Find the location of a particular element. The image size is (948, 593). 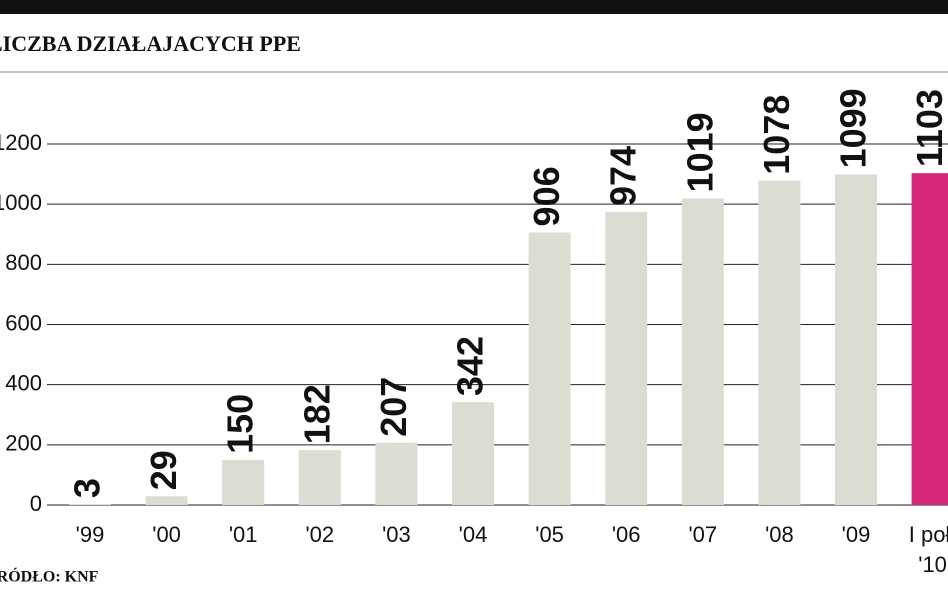

y-tick-label: 200 is located at coordinates (23, 443).